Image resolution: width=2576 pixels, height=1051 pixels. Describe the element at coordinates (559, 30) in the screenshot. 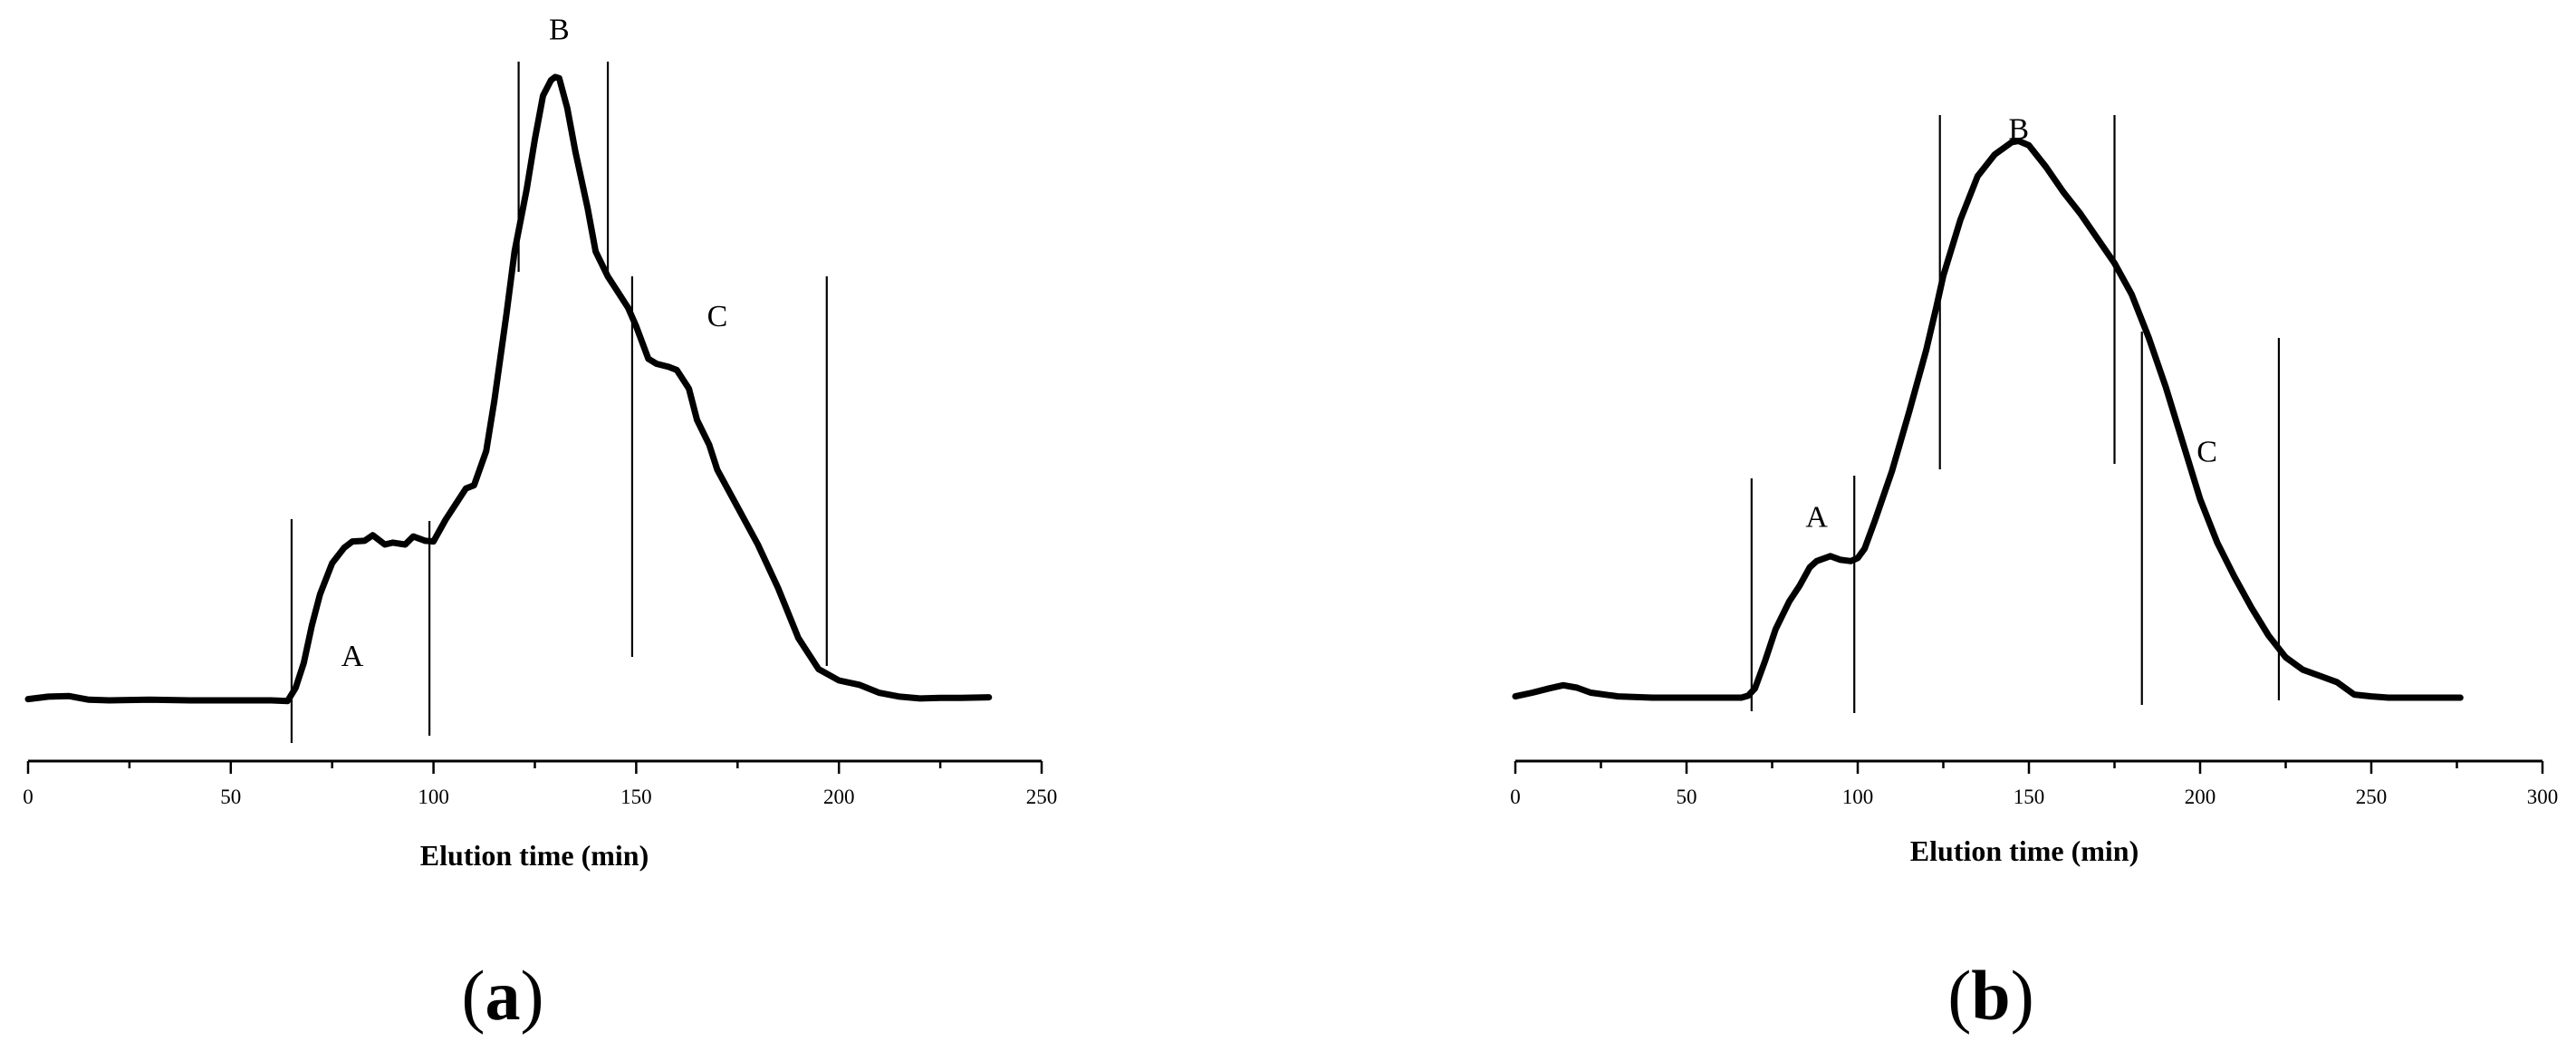

I see `chart-a-region-label-b: B` at that location.